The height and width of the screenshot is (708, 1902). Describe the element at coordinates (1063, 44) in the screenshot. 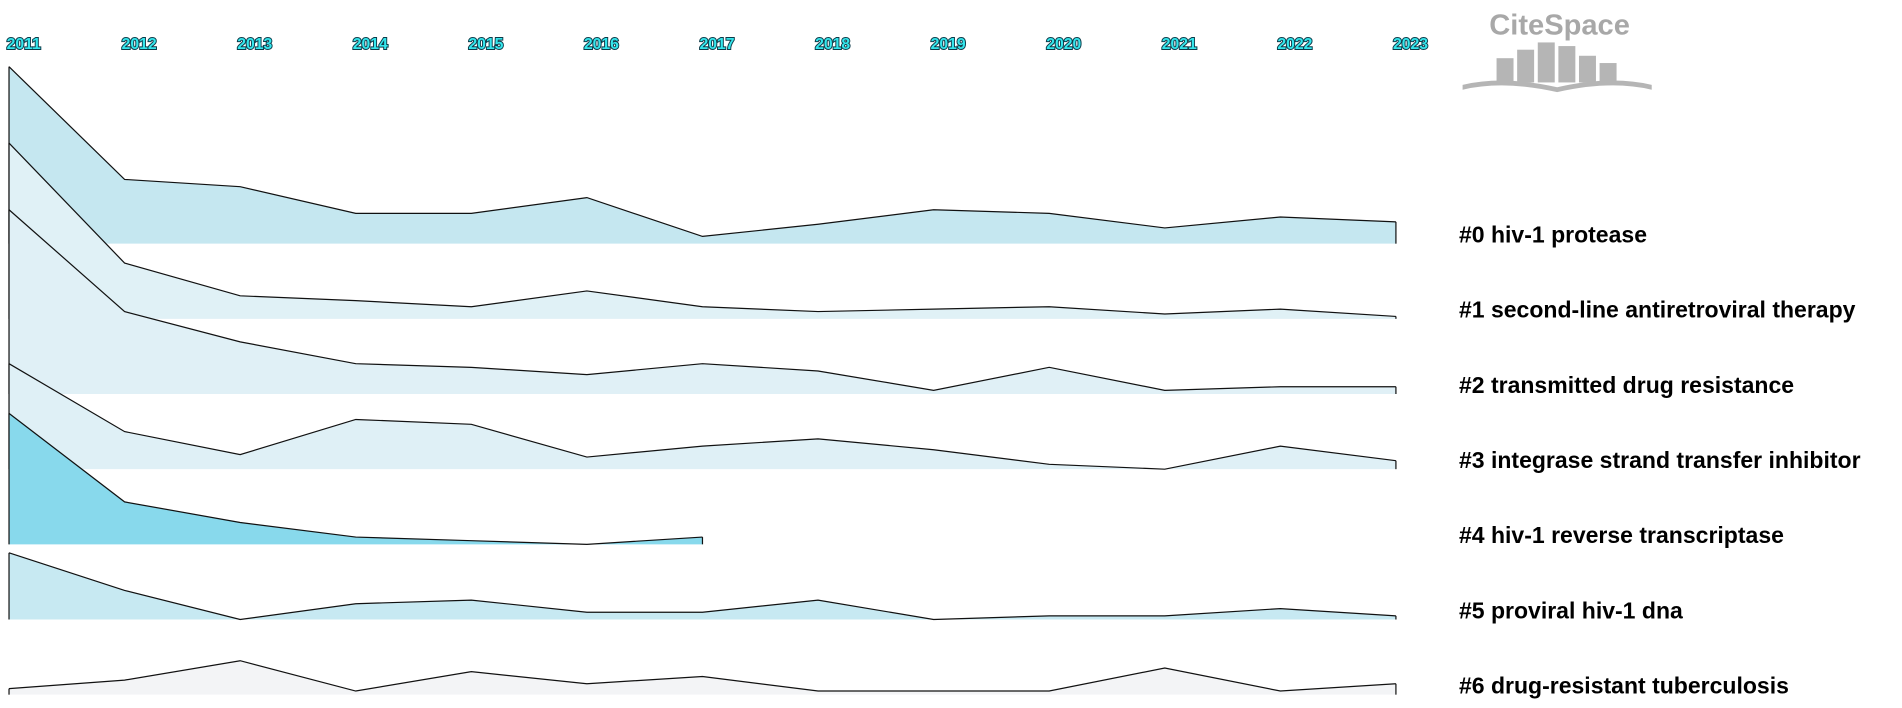

I see `x-tick-label: 2020` at that location.